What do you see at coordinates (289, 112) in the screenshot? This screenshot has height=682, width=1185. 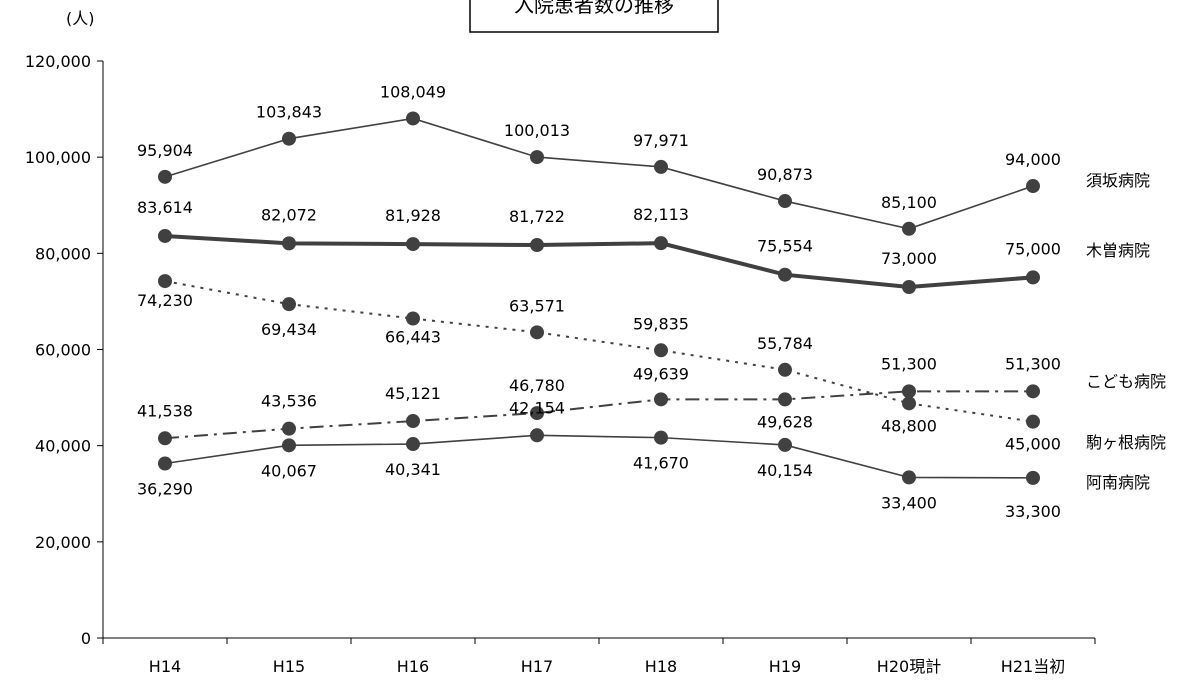 I see `data-label: 103,843` at bounding box center [289, 112].